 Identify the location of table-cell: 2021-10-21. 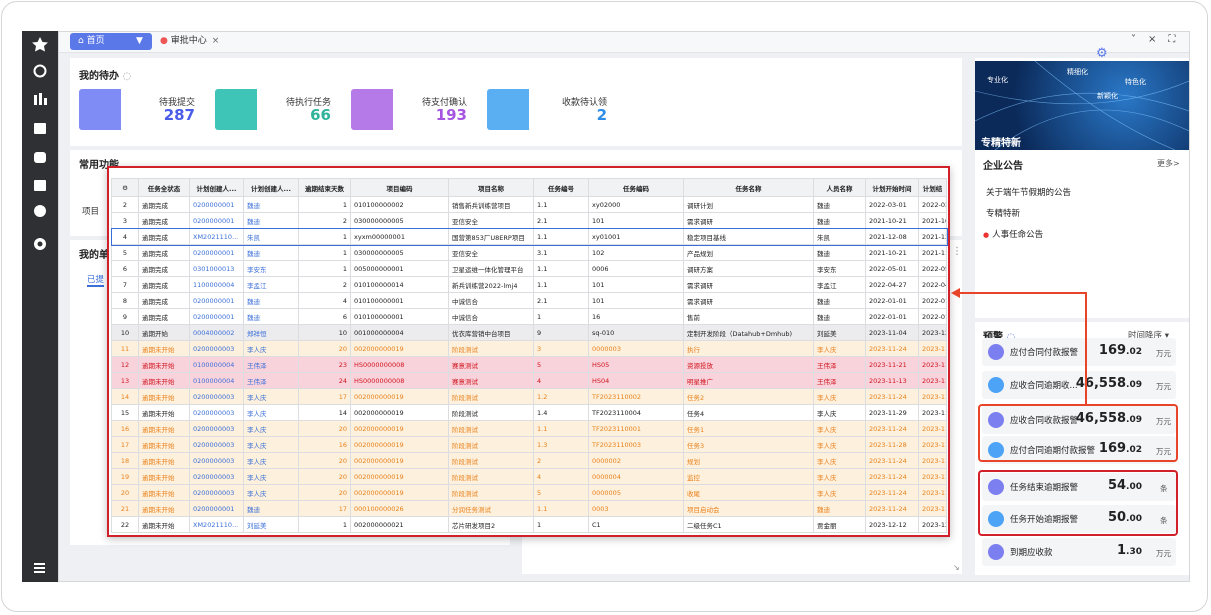
(892, 253).